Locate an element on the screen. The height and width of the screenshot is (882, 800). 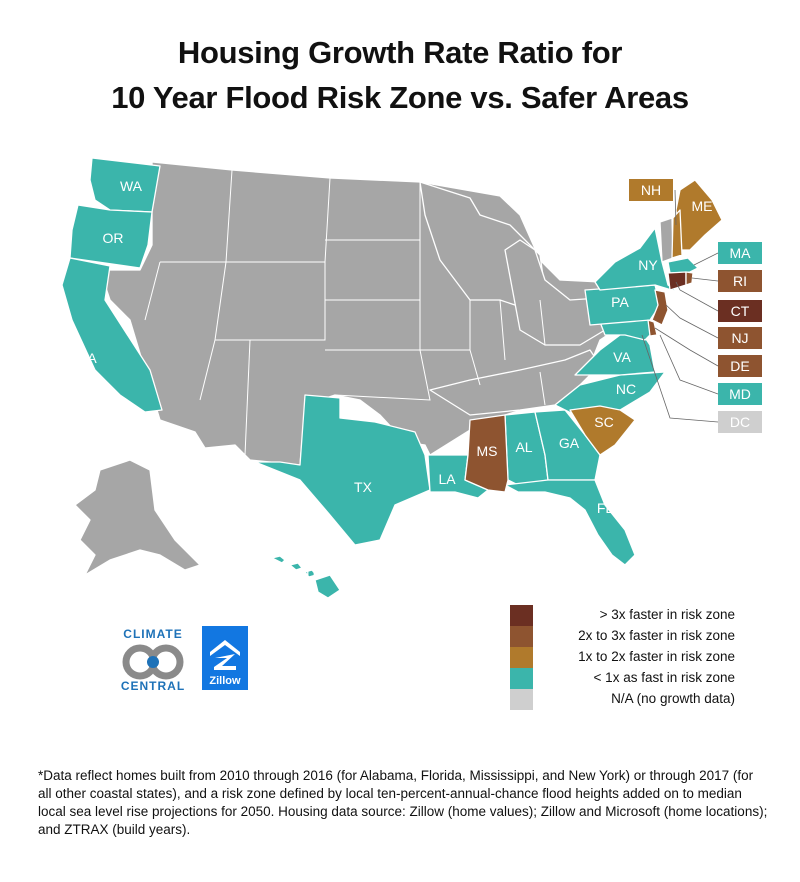
svg-text: DE is located at coordinates (739, 366).